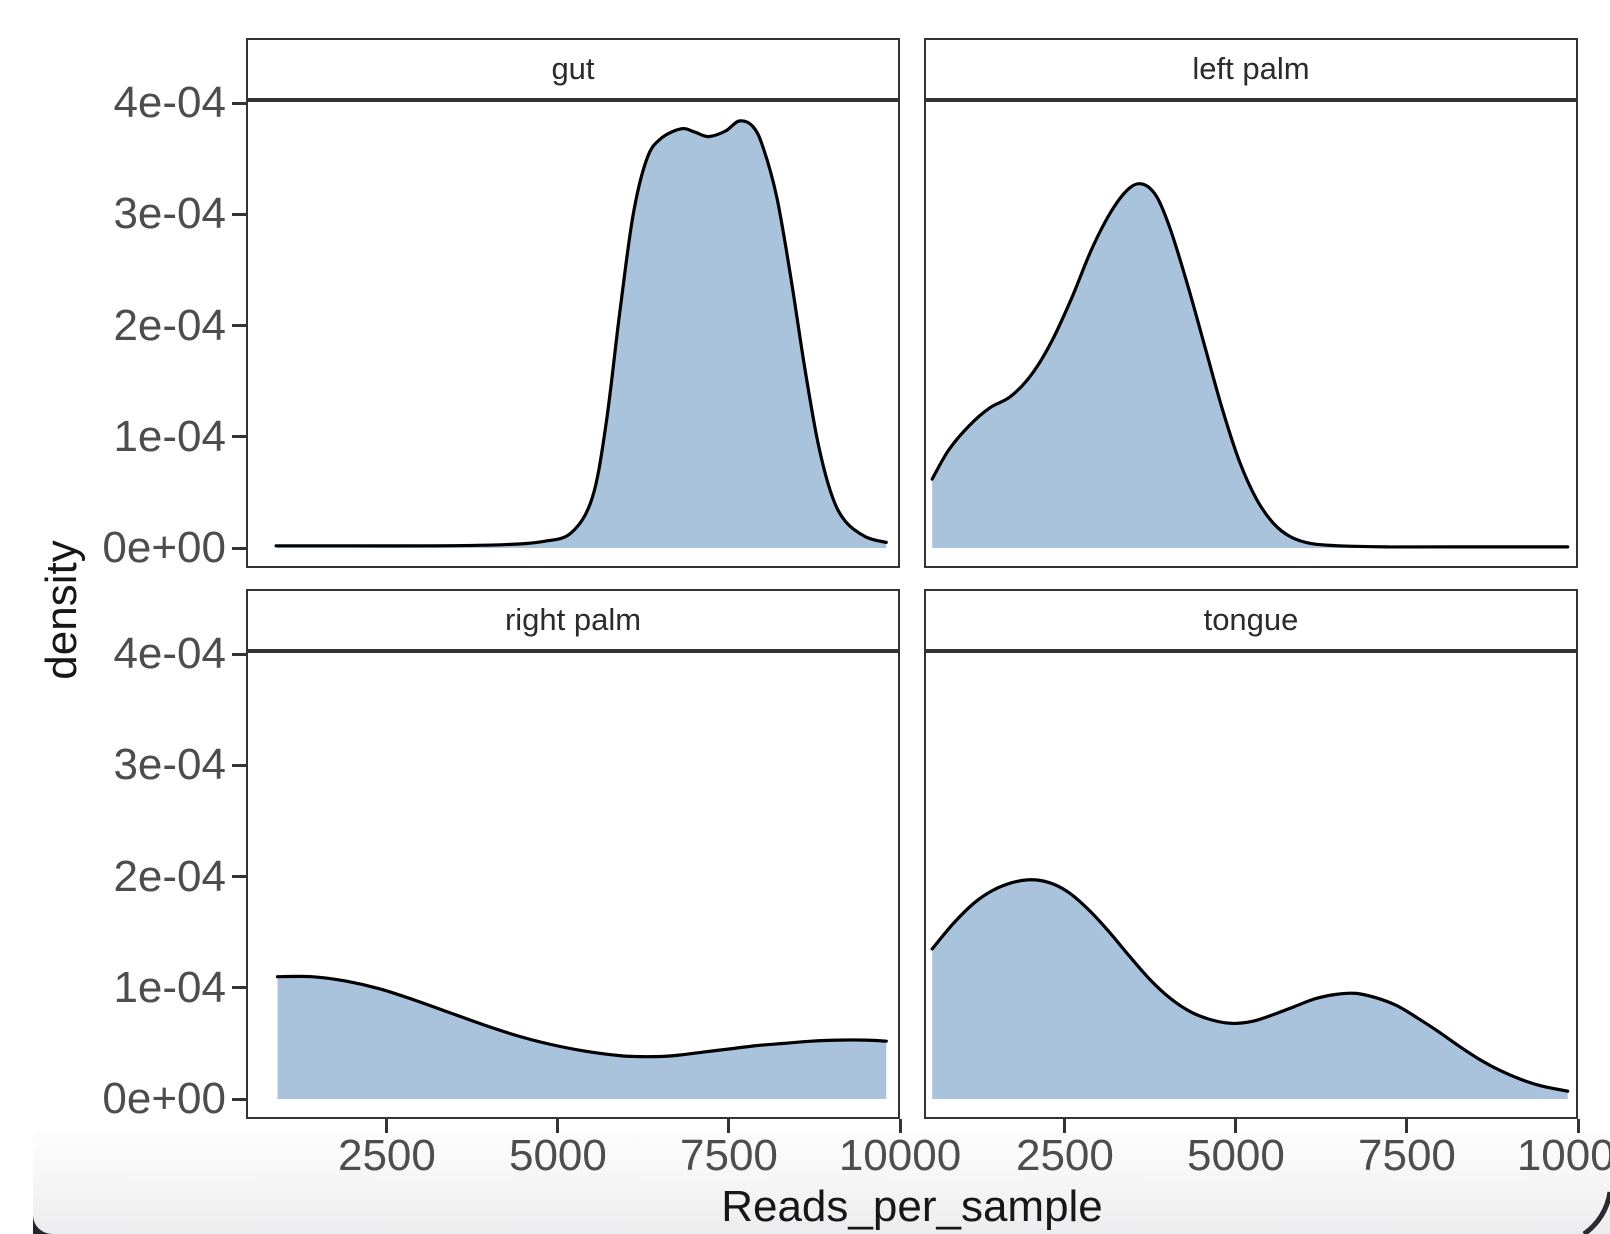  I want to click on facet-strip-gut: gut, so click(573, 69).